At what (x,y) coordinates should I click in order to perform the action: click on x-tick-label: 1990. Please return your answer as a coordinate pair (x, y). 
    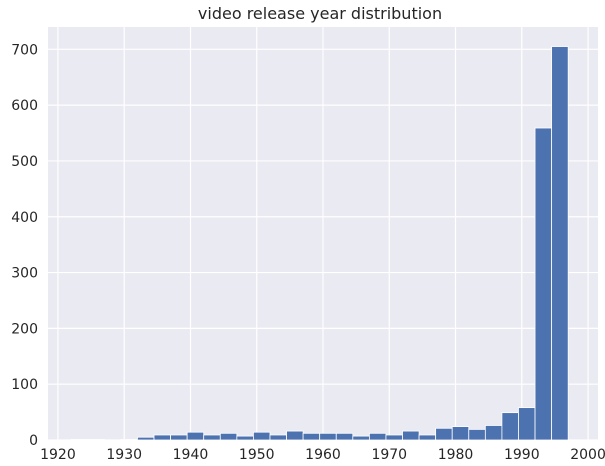
    Looking at the image, I should click on (522, 455).